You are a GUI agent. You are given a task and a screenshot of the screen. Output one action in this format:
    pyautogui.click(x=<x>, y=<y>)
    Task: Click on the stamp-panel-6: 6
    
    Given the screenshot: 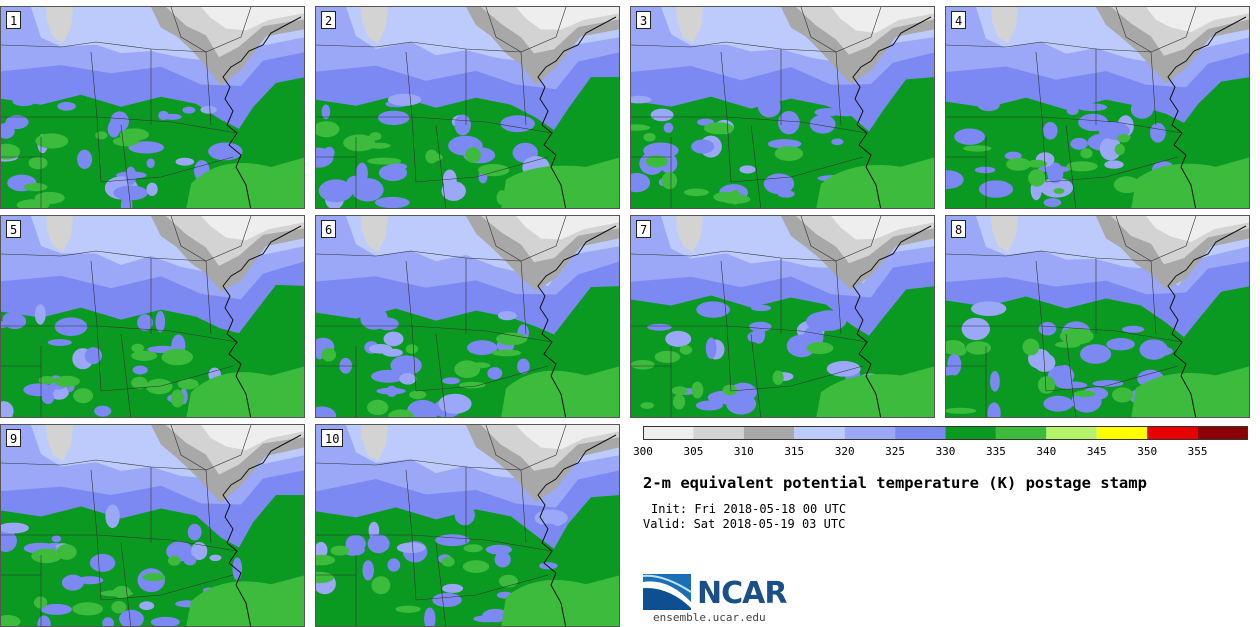 What is the action you would take?
    pyautogui.click(x=467, y=316)
    